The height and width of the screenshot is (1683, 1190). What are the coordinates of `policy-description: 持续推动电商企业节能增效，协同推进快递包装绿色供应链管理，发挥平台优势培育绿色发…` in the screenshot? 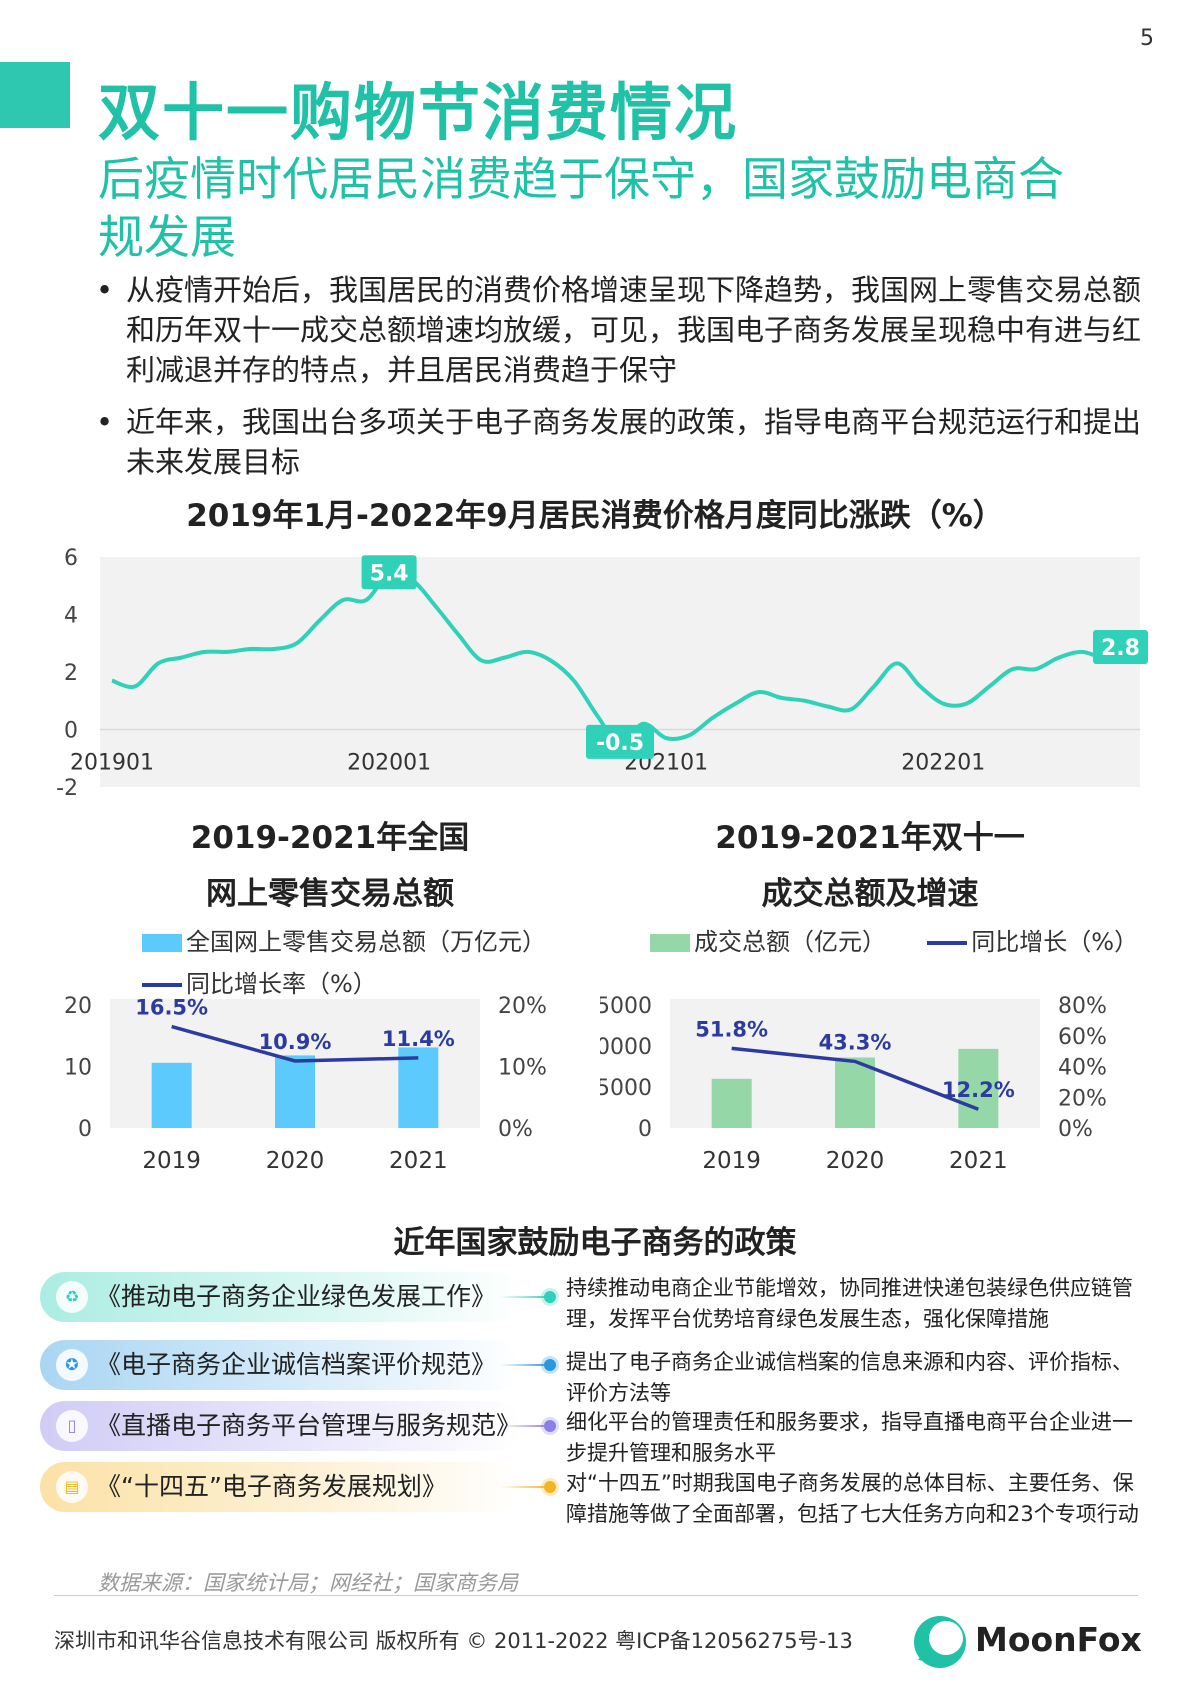 It's located at (849, 1303).